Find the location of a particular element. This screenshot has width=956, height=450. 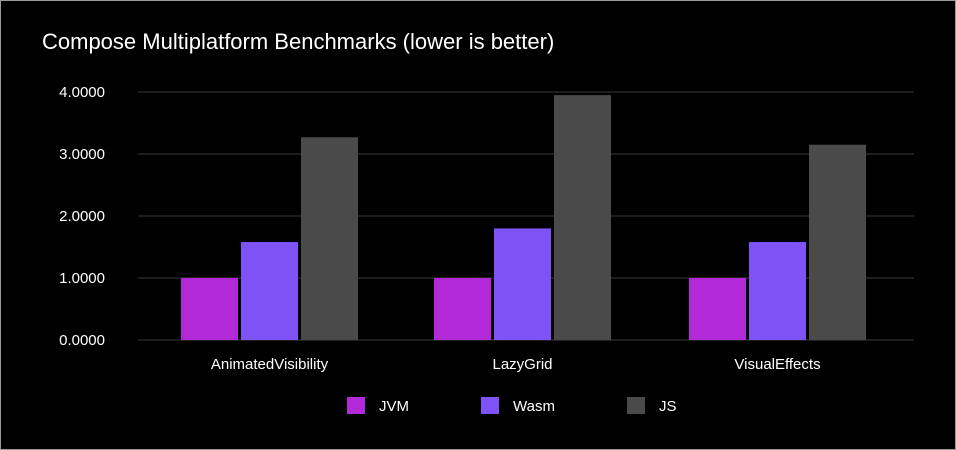

y-tick-label: 3.0000 is located at coordinates (82, 154).